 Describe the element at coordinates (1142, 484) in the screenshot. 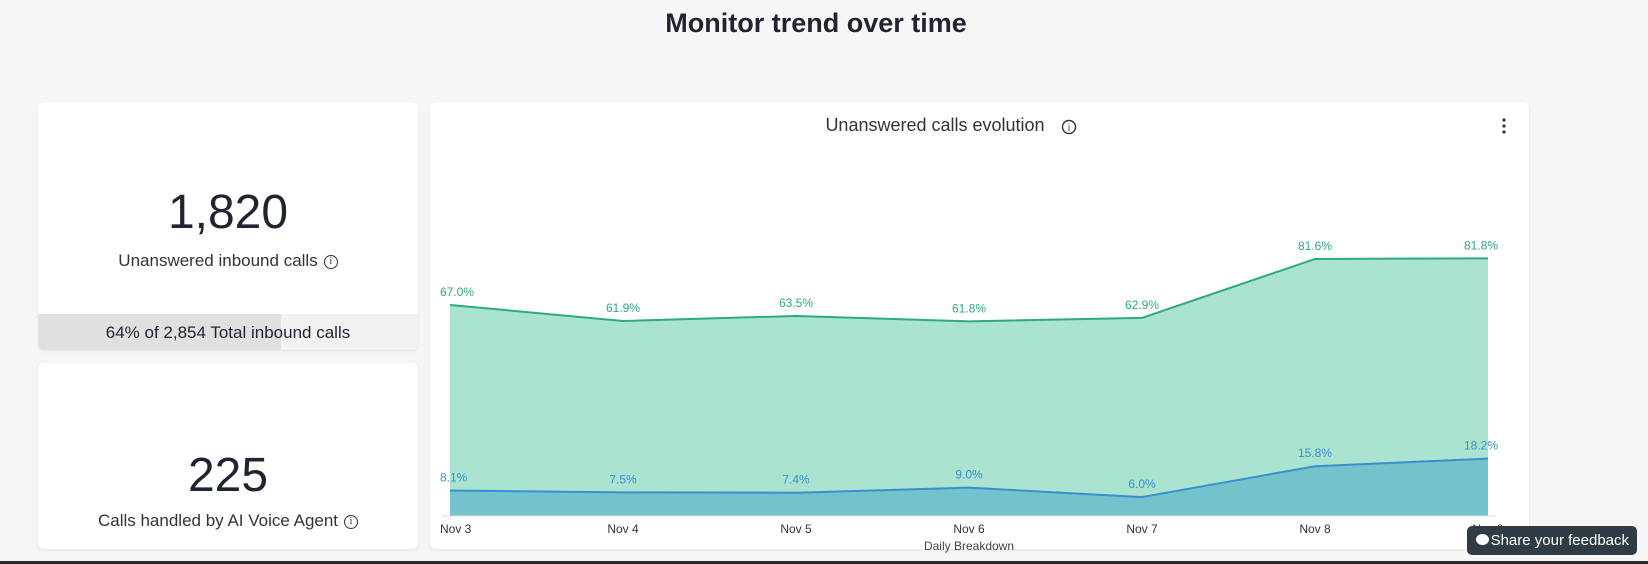

I see `data-label: 6.0%` at that location.